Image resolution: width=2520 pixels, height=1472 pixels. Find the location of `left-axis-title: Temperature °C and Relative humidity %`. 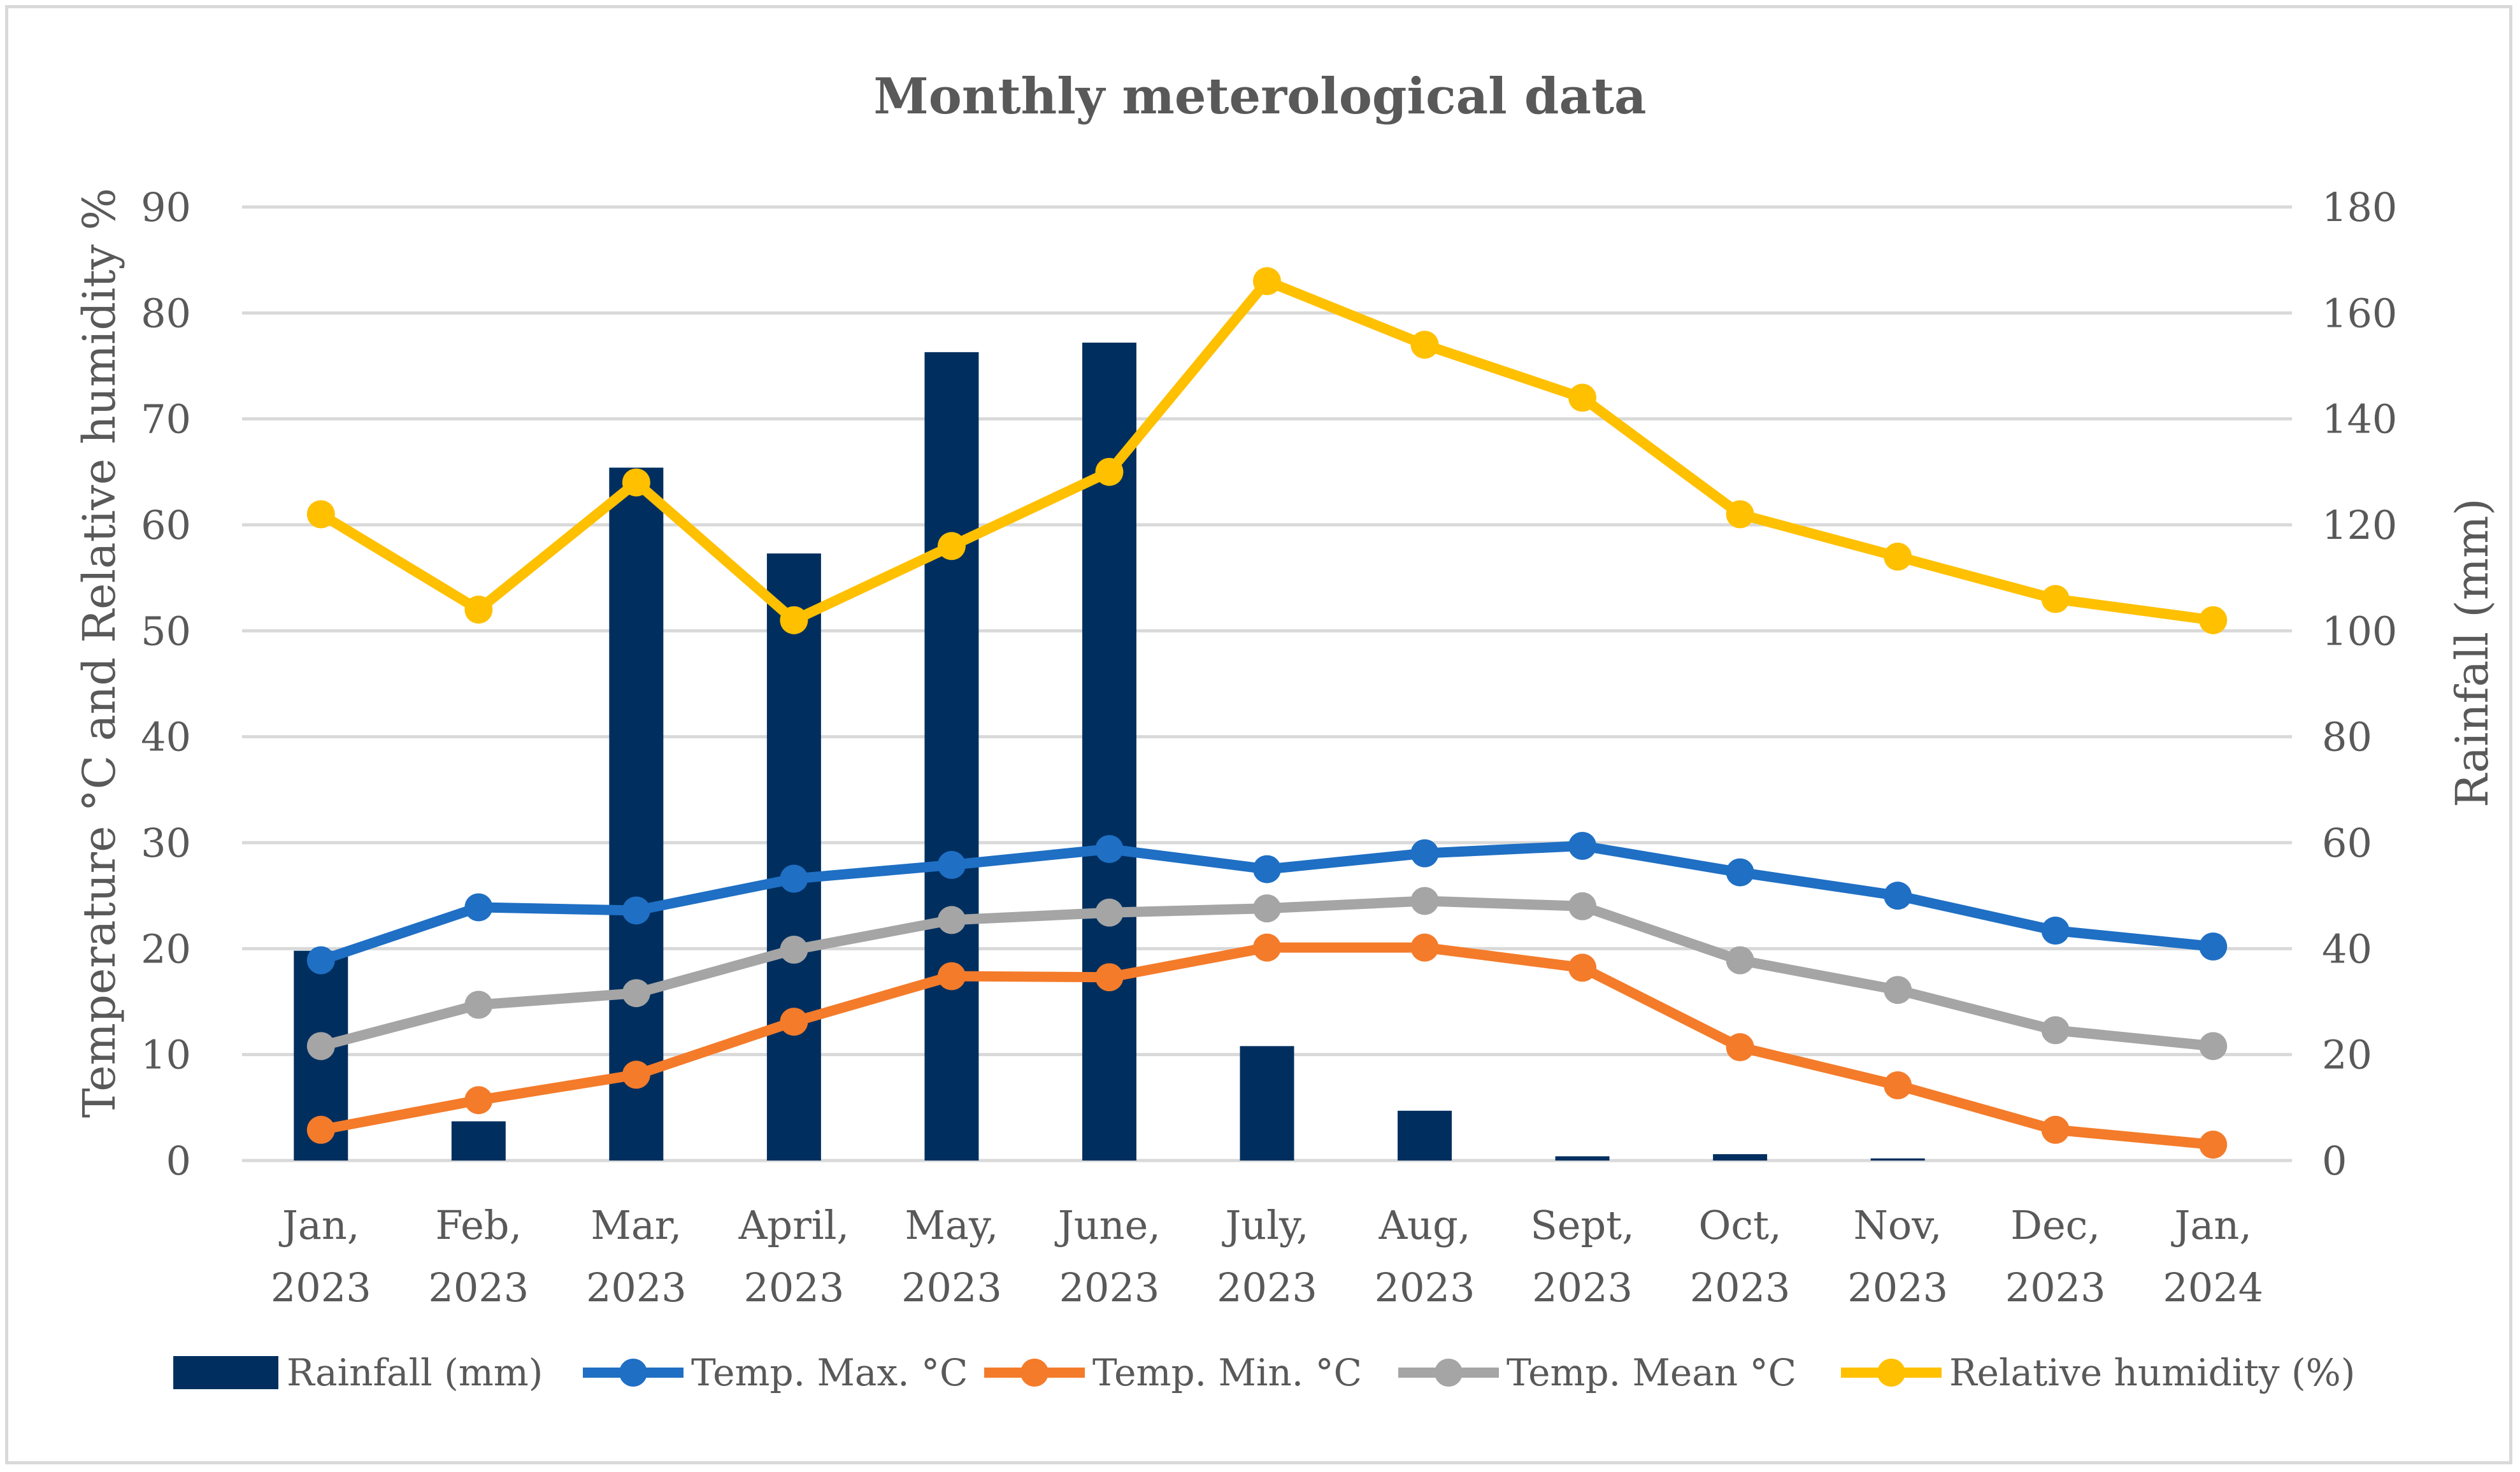

left-axis-title: Temperature °C and Relative humidity % is located at coordinates (99, 653).